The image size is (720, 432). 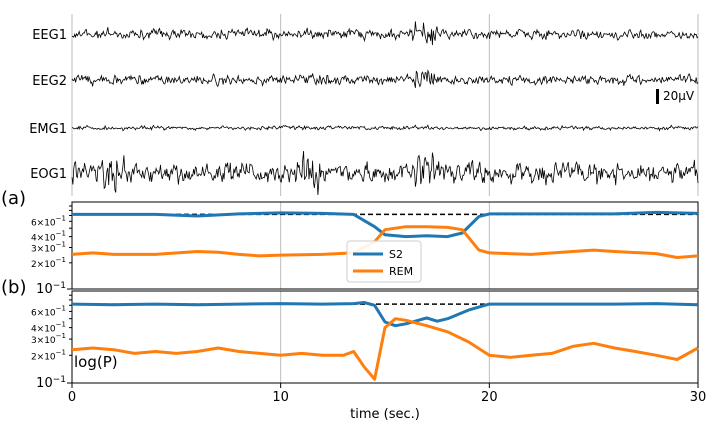 What do you see at coordinates (387, 402) in the screenshot?
I see `x-axis: 0 10 20 30 time (sec.)` at bounding box center [387, 402].